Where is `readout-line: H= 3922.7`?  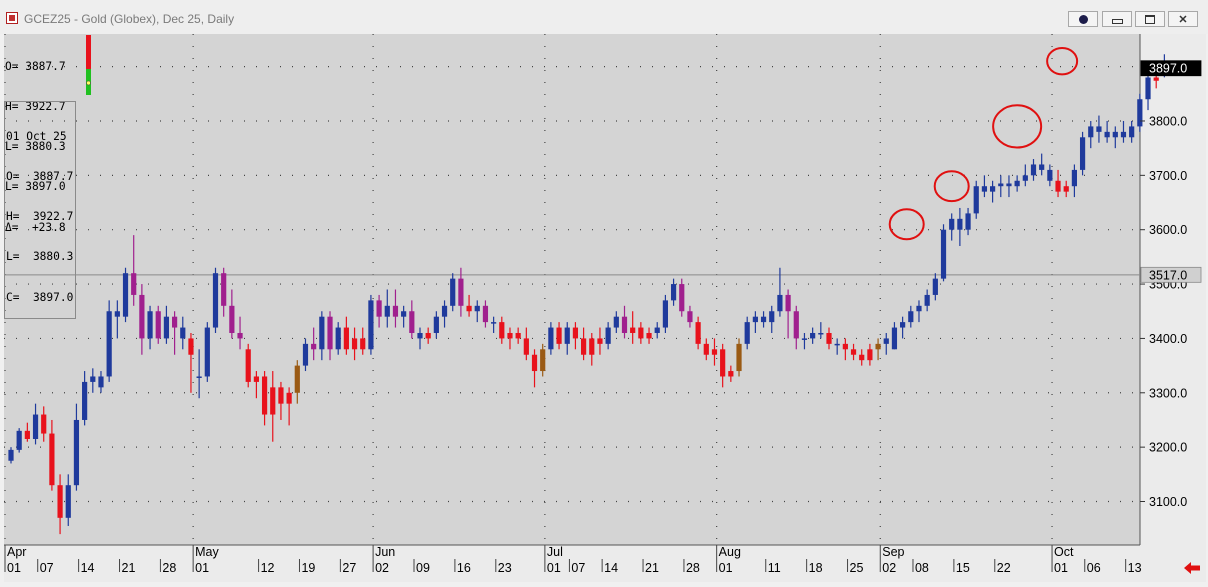 readout-line: H= 3922.7 is located at coordinates (35, 107).